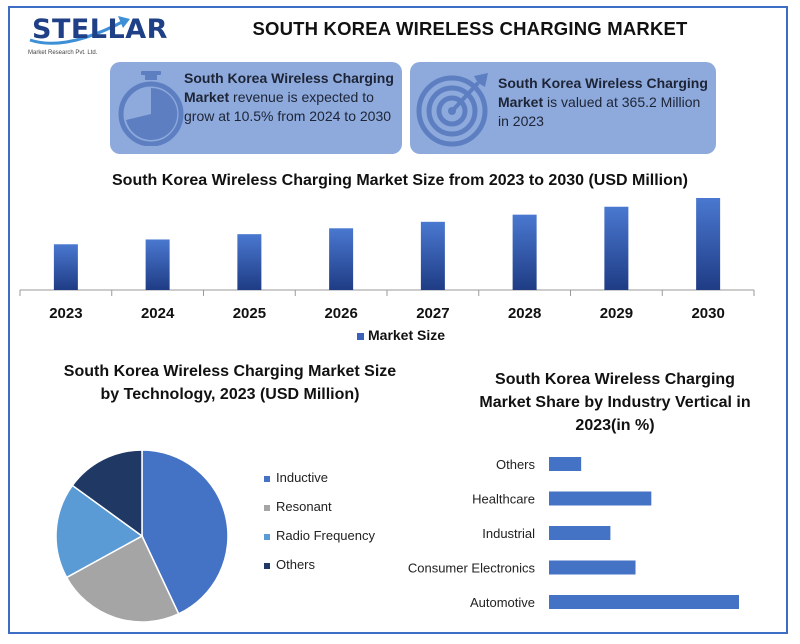 The image size is (800, 644). What do you see at coordinates (341, 259) in the screenshot?
I see `bar-2026` at bounding box center [341, 259].